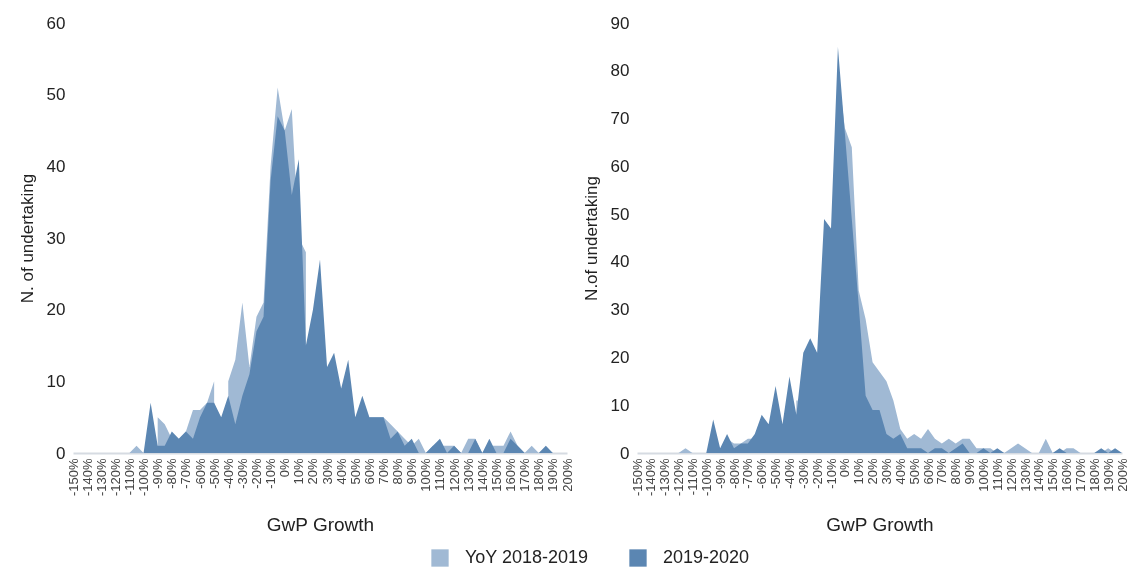 Image resolution: width=1137 pixels, height=568 pixels. Describe the element at coordinates (591, 238) in the screenshot. I see `y-axis-title: N.of undertaking` at that location.